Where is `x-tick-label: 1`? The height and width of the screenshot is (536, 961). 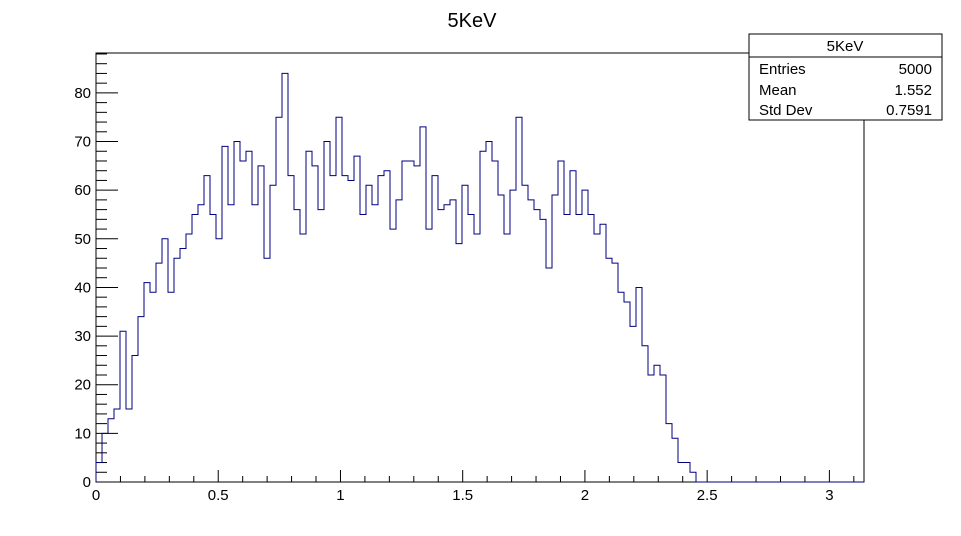
x-tick-label: 1 is located at coordinates (340, 495).